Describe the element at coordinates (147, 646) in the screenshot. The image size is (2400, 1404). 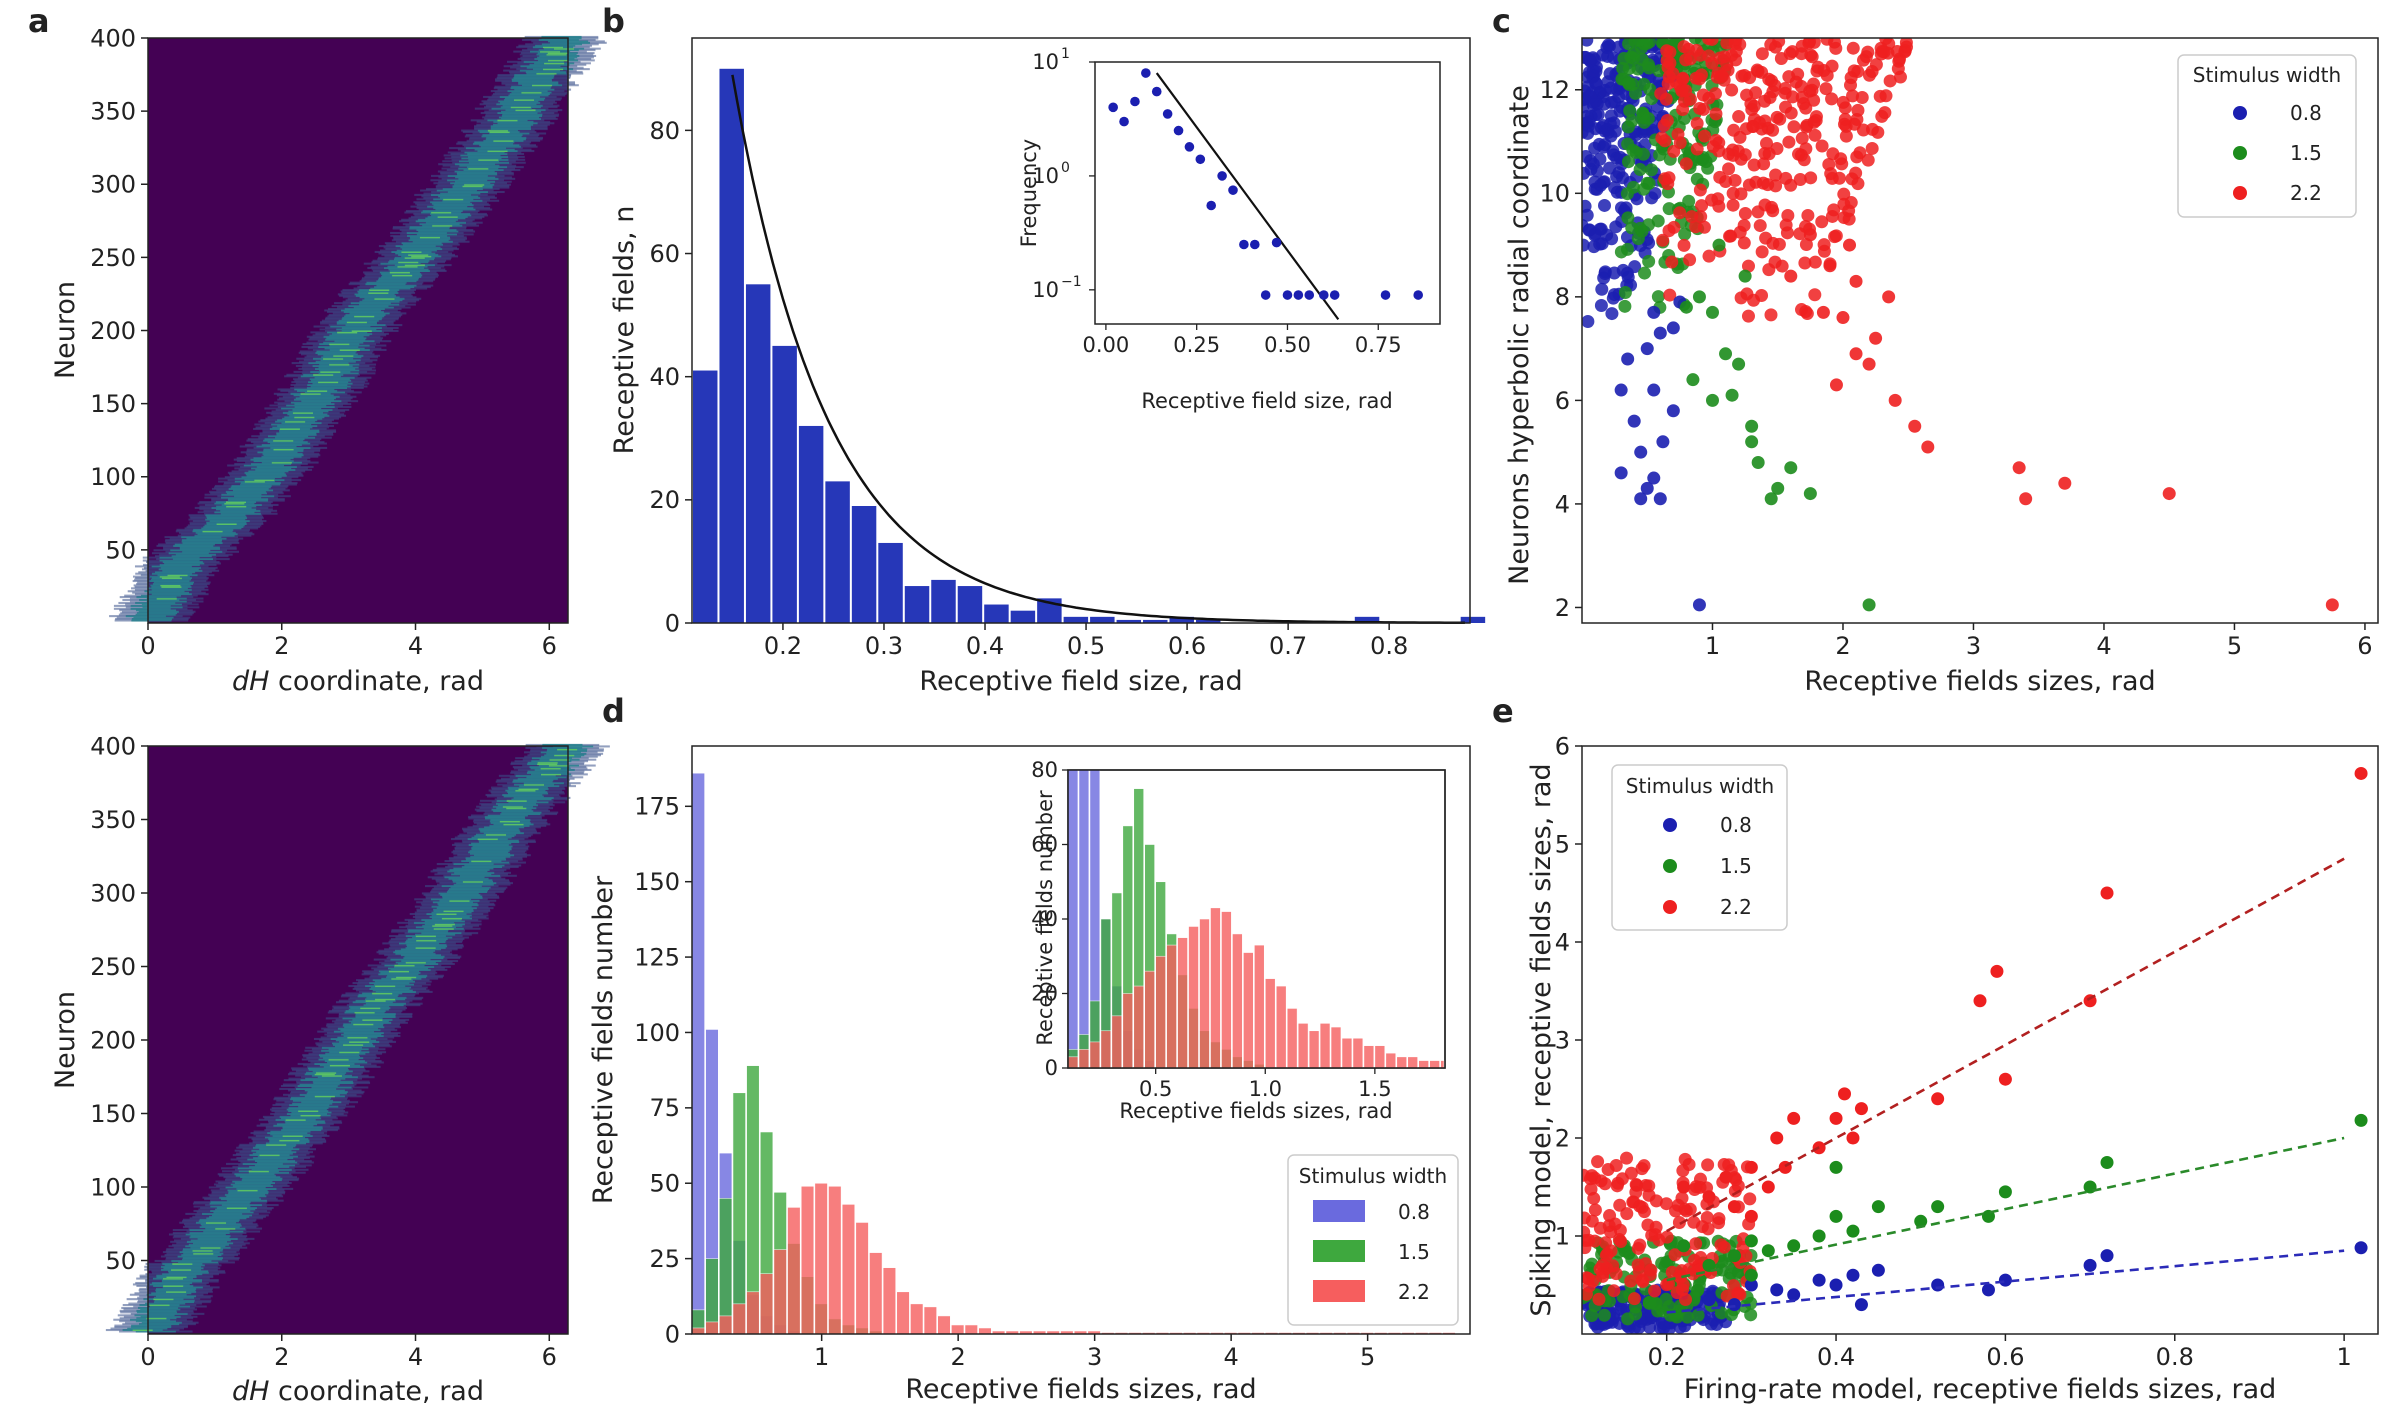
I see `x-tick-label: 0` at that location.